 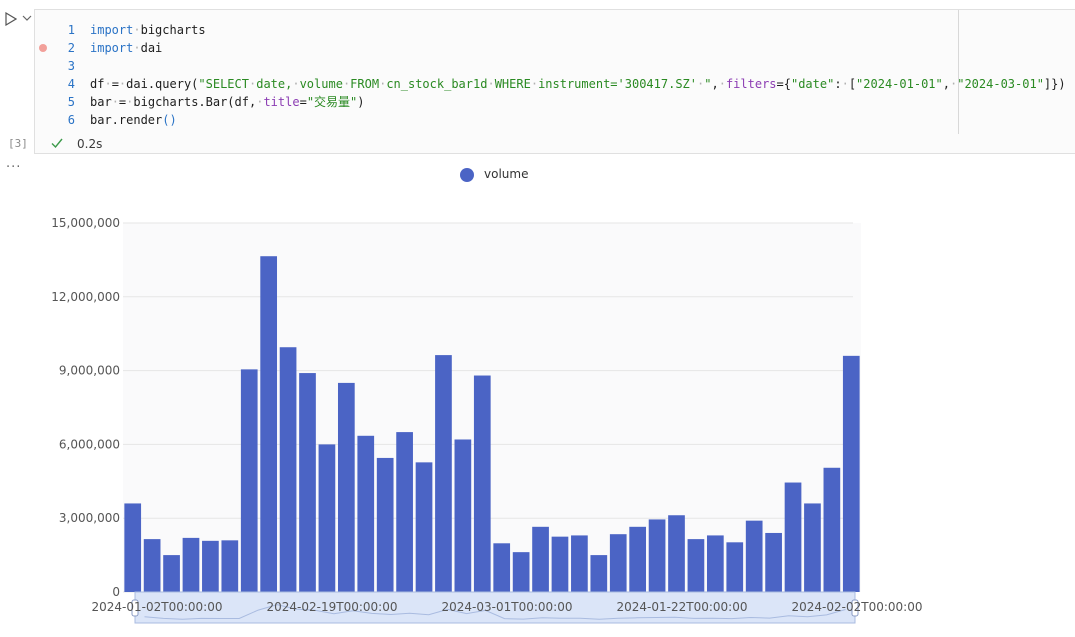 I want to click on code-token: "交易量", so click(x=332, y=102).